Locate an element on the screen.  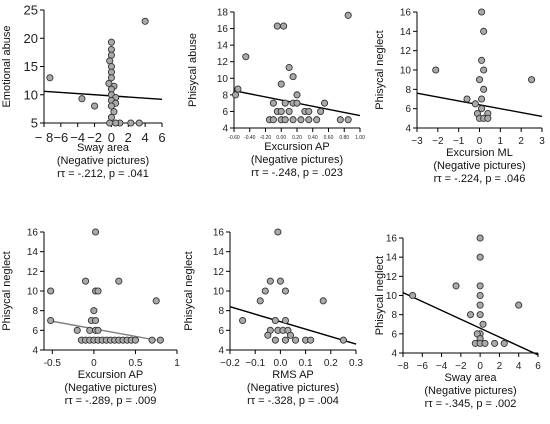
y-tick-label: 14 is located at coordinates (406, 32).